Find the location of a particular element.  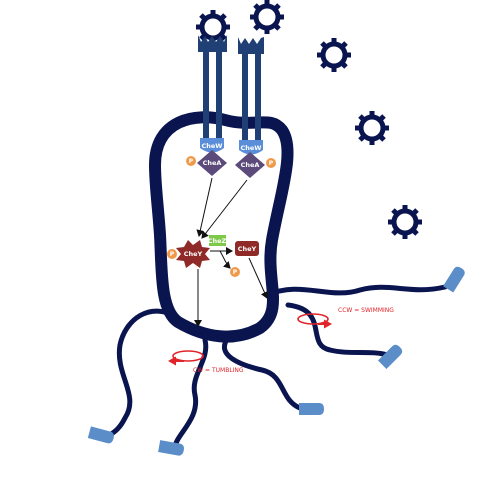

phosphate-chey: P is located at coordinates (172, 254).